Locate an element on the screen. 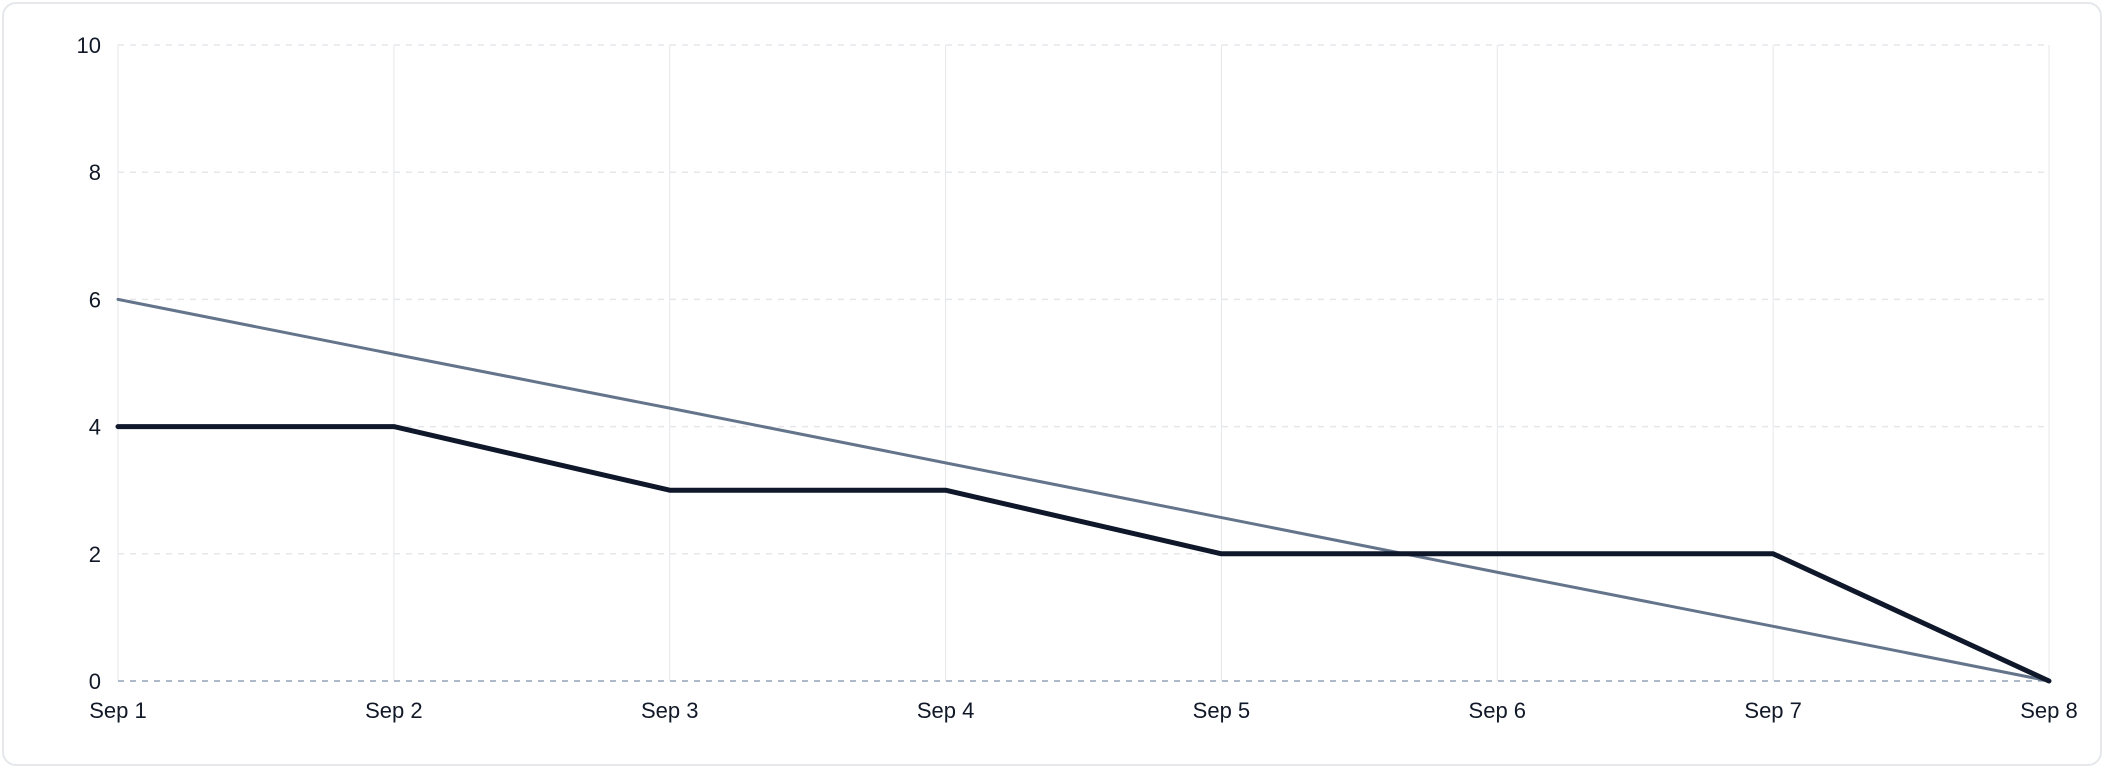 This screenshot has height=772, width=2108. x-axis-ticks: Sep 1 Sep 2 Sep 3 Sep 4 Sep 5 Sep 6 Sep 7 Sep 8 is located at coordinates (1083, 710).